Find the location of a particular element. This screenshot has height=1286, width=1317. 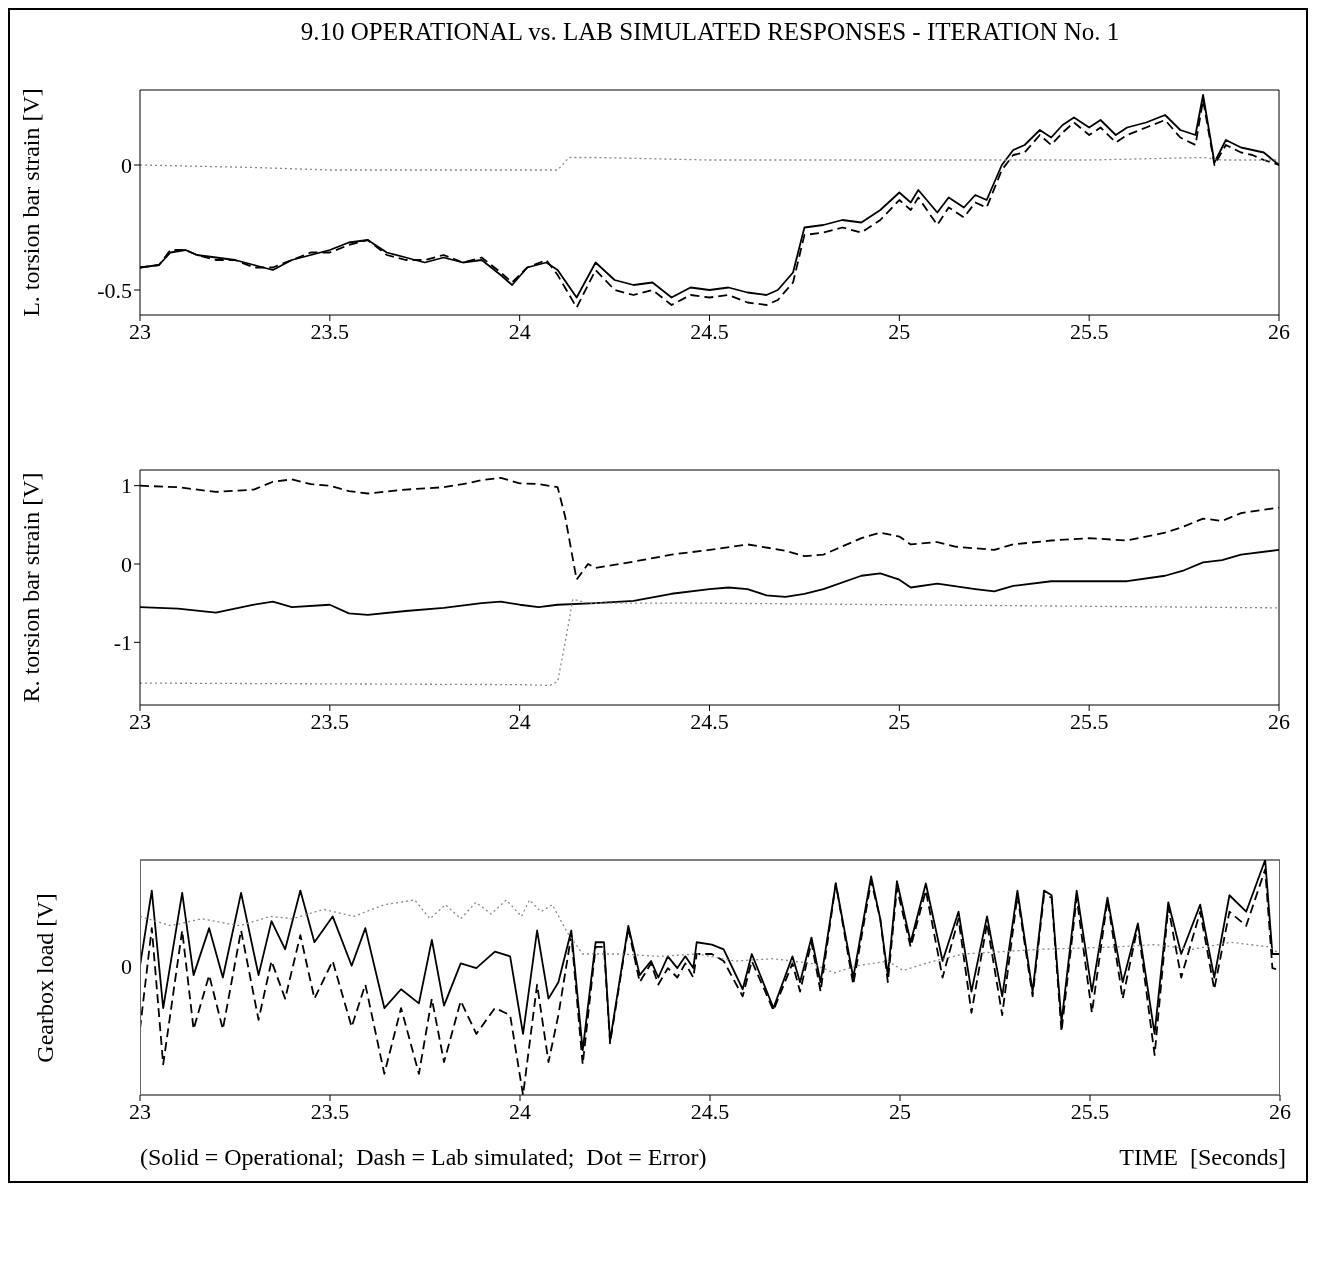

y-tick-label: -1 is located at coordinates (122, 643).